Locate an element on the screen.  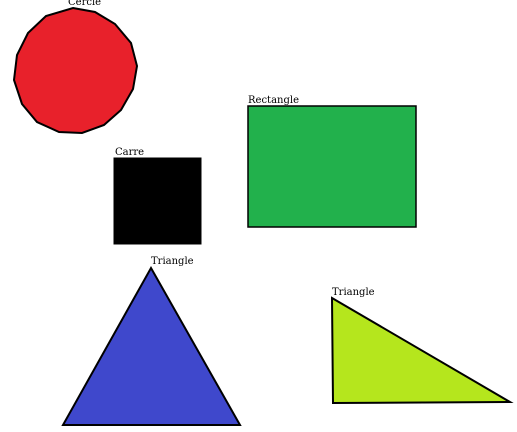
triangle-right-label: Triangle is located at coordinates (353, 292).